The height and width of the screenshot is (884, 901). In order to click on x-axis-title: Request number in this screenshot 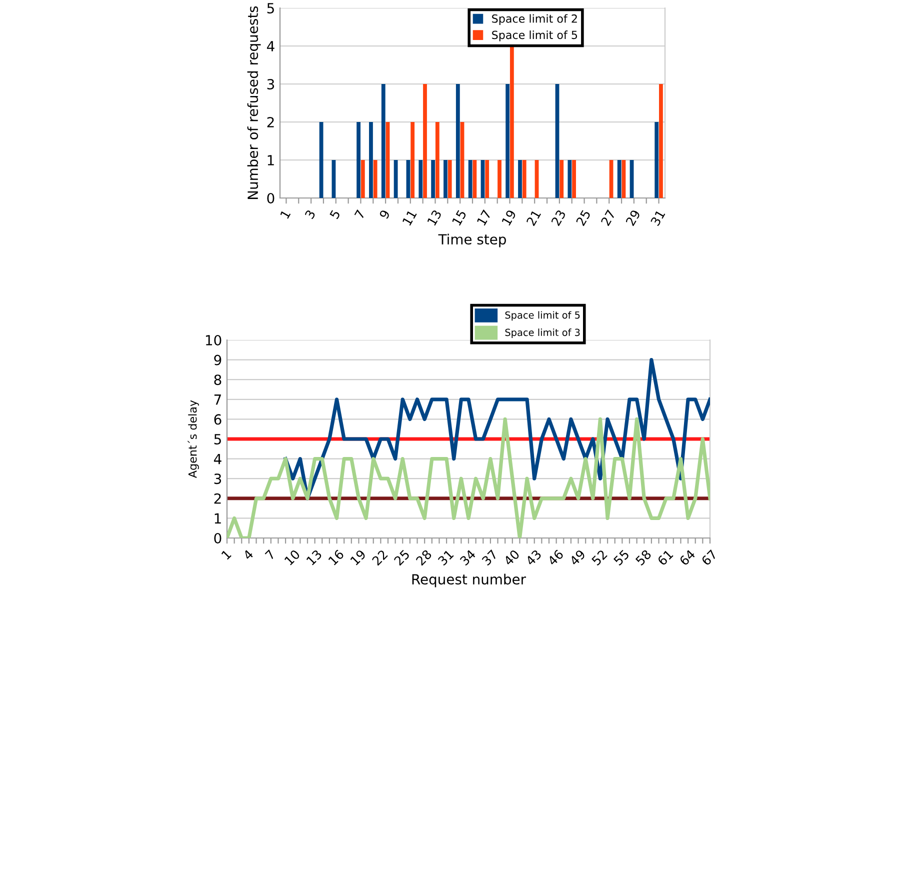, I will do `click(469, 581)`.